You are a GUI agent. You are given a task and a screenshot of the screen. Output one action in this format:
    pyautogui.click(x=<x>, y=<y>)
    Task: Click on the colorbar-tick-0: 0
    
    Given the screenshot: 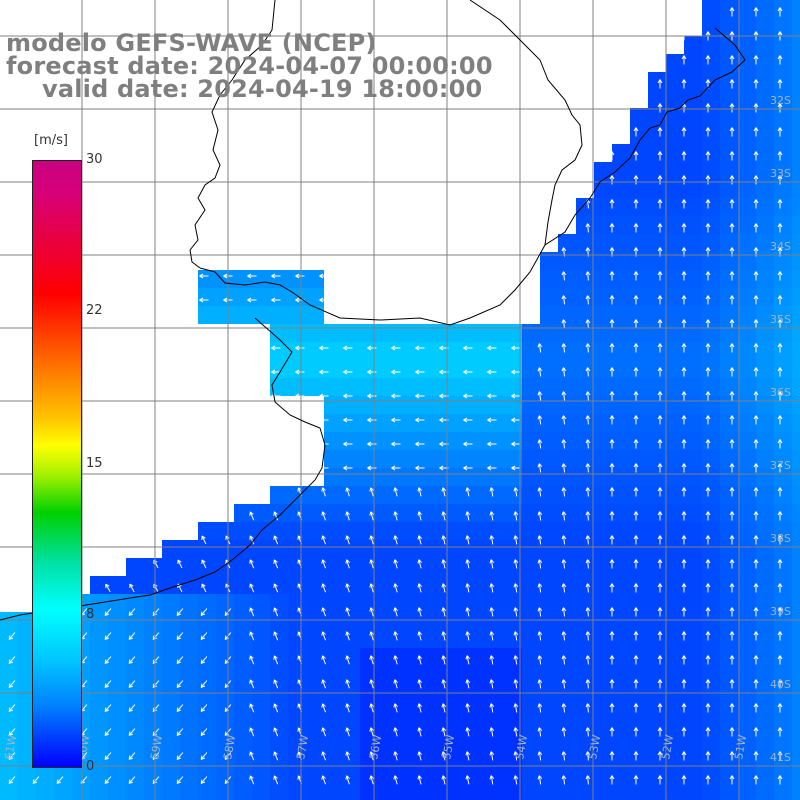 What is the action you would take?
    pyautogui.click(x=90, y=766)
    